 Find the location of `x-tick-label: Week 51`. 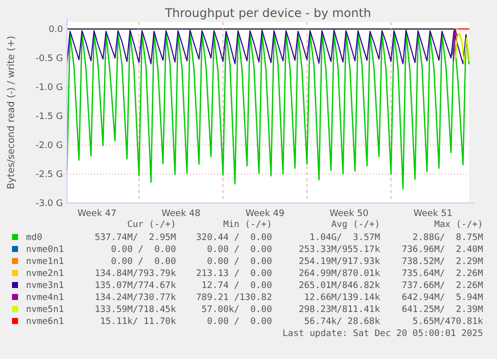

x-tick-label: Week 51 is located at coordinates (433, 214).